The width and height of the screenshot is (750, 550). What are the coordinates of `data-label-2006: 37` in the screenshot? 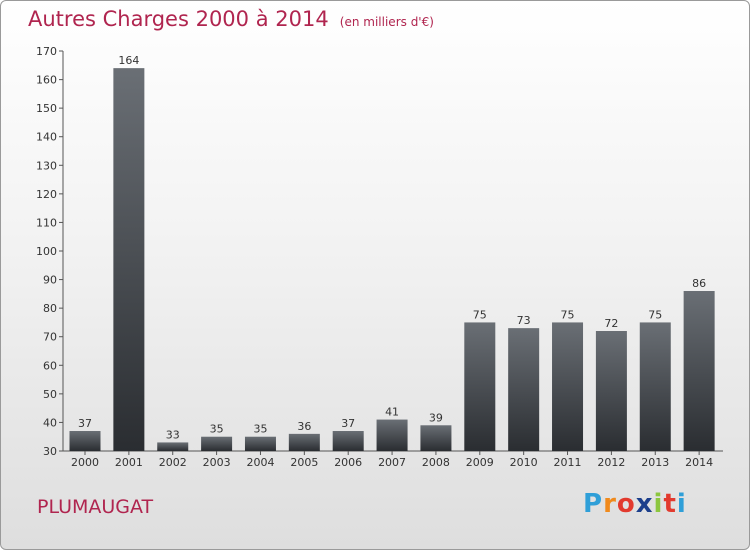 It's located at (348, 423).